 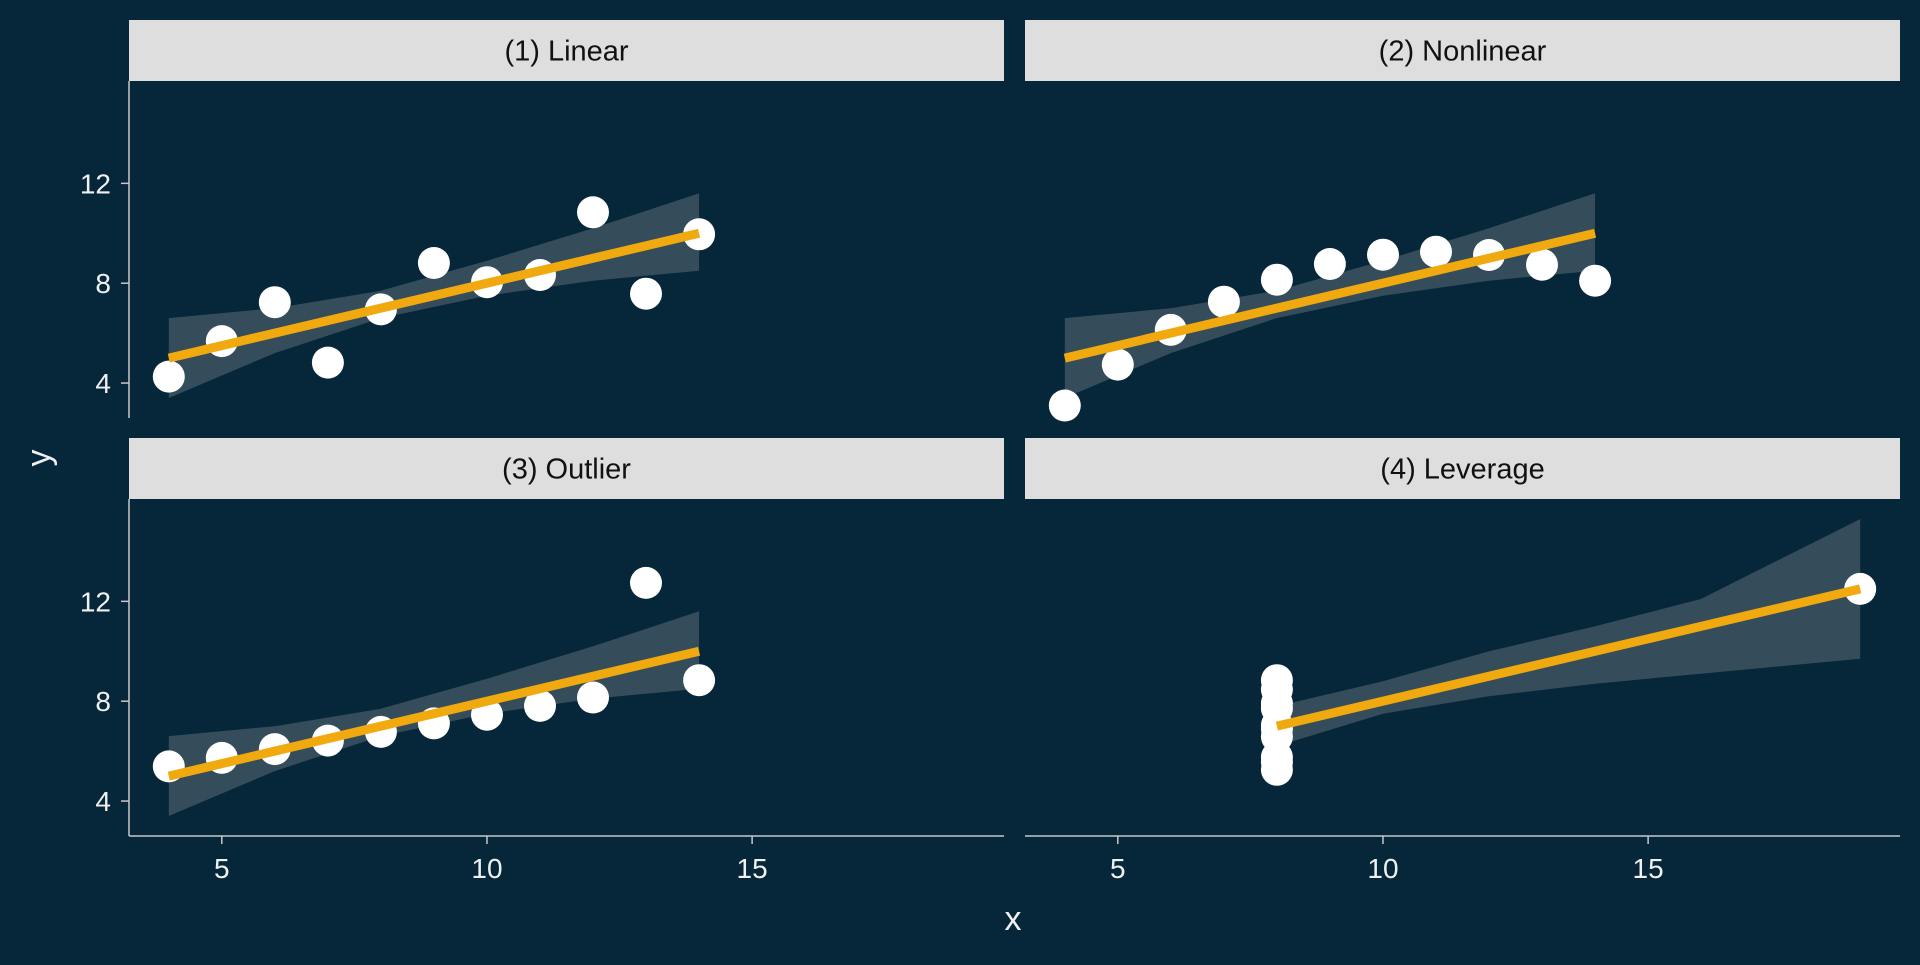 I want to click on facet-title: (2) Nonlinear, so click(x=1463, y=52).